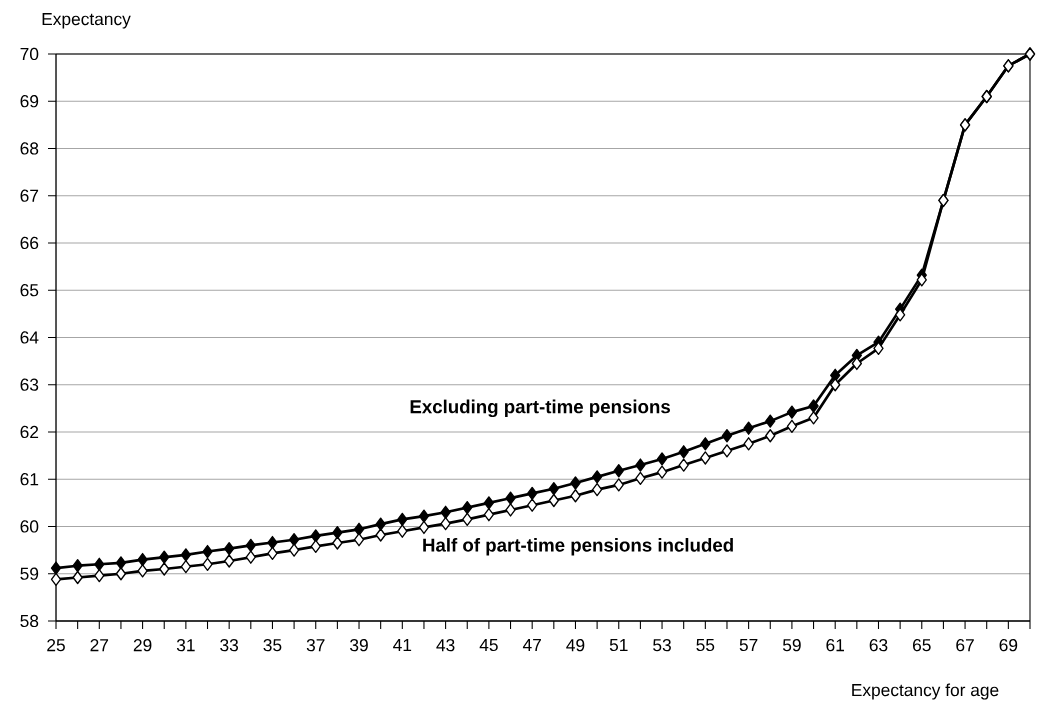  What do you see at coordinates (540, 408) in the screenshot?
I see `series-label: Excluding part-time pensions` at bounding box center [540, 408].